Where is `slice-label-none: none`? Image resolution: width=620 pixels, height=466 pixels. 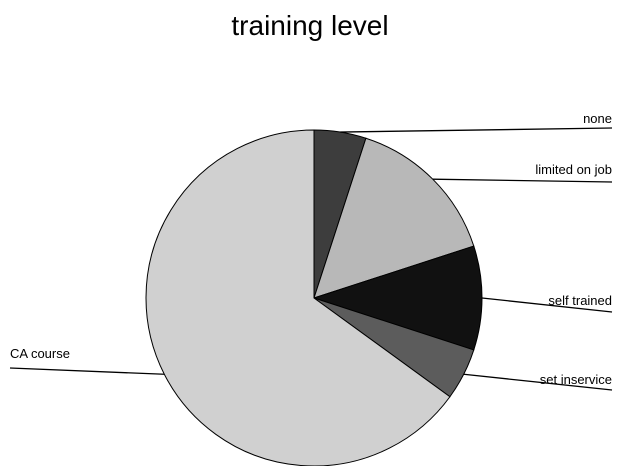 slice-label-none: none is located at coordinates (597, 118).